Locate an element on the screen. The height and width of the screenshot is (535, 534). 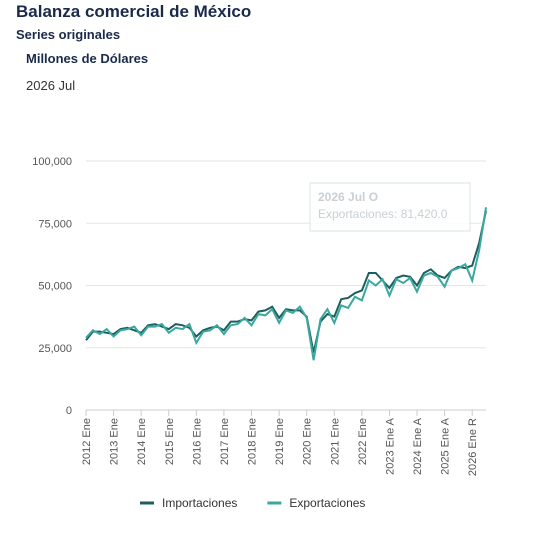
x-tick-label: 2012 Ene is located at coordinates (87, 441).